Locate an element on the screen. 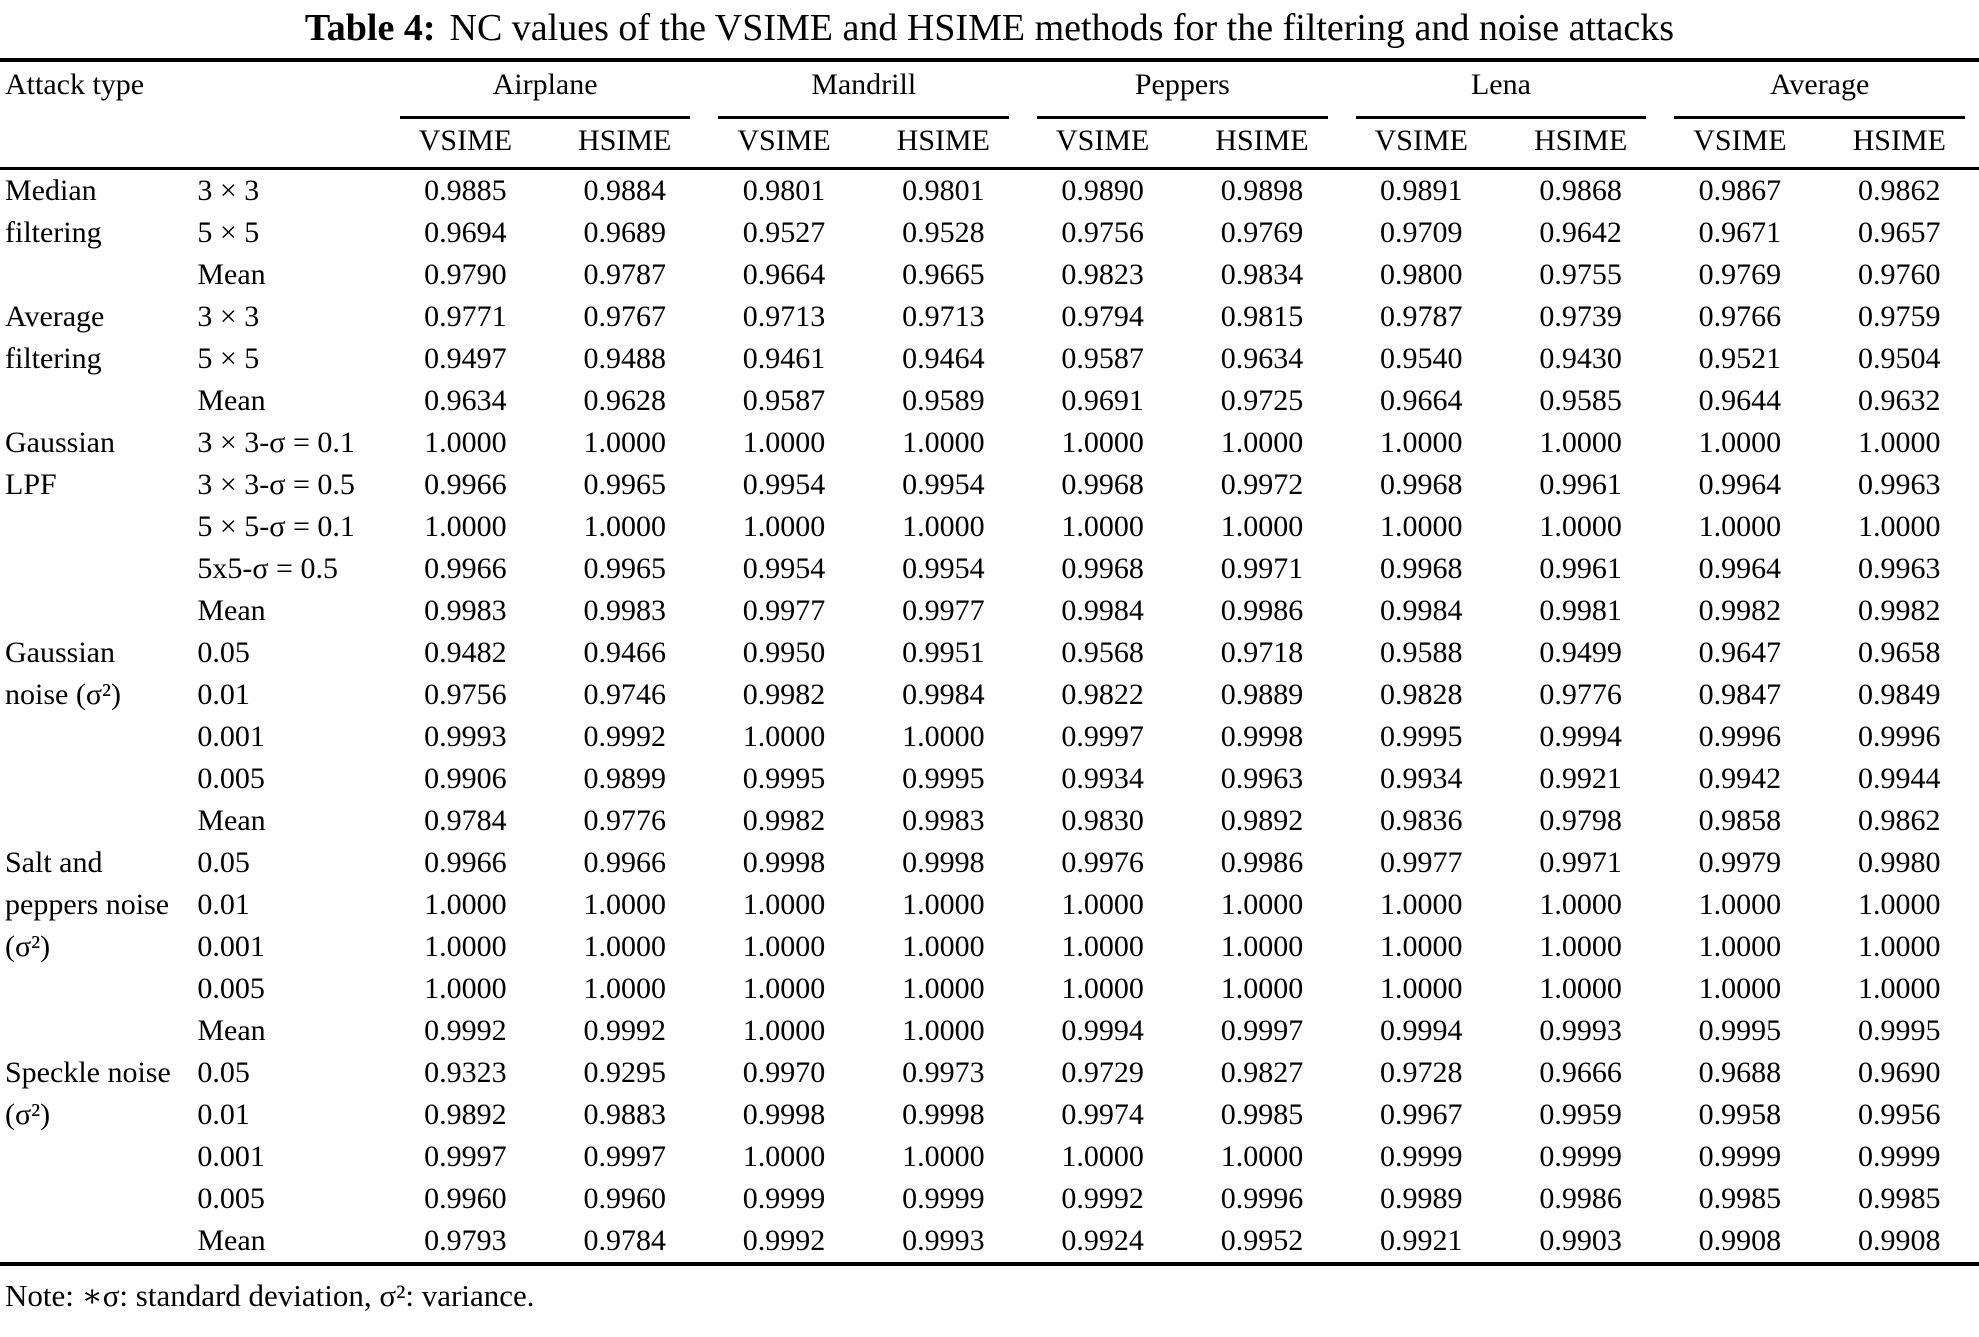  value-cell: 0.9801 is located at coordinates (943, 190).